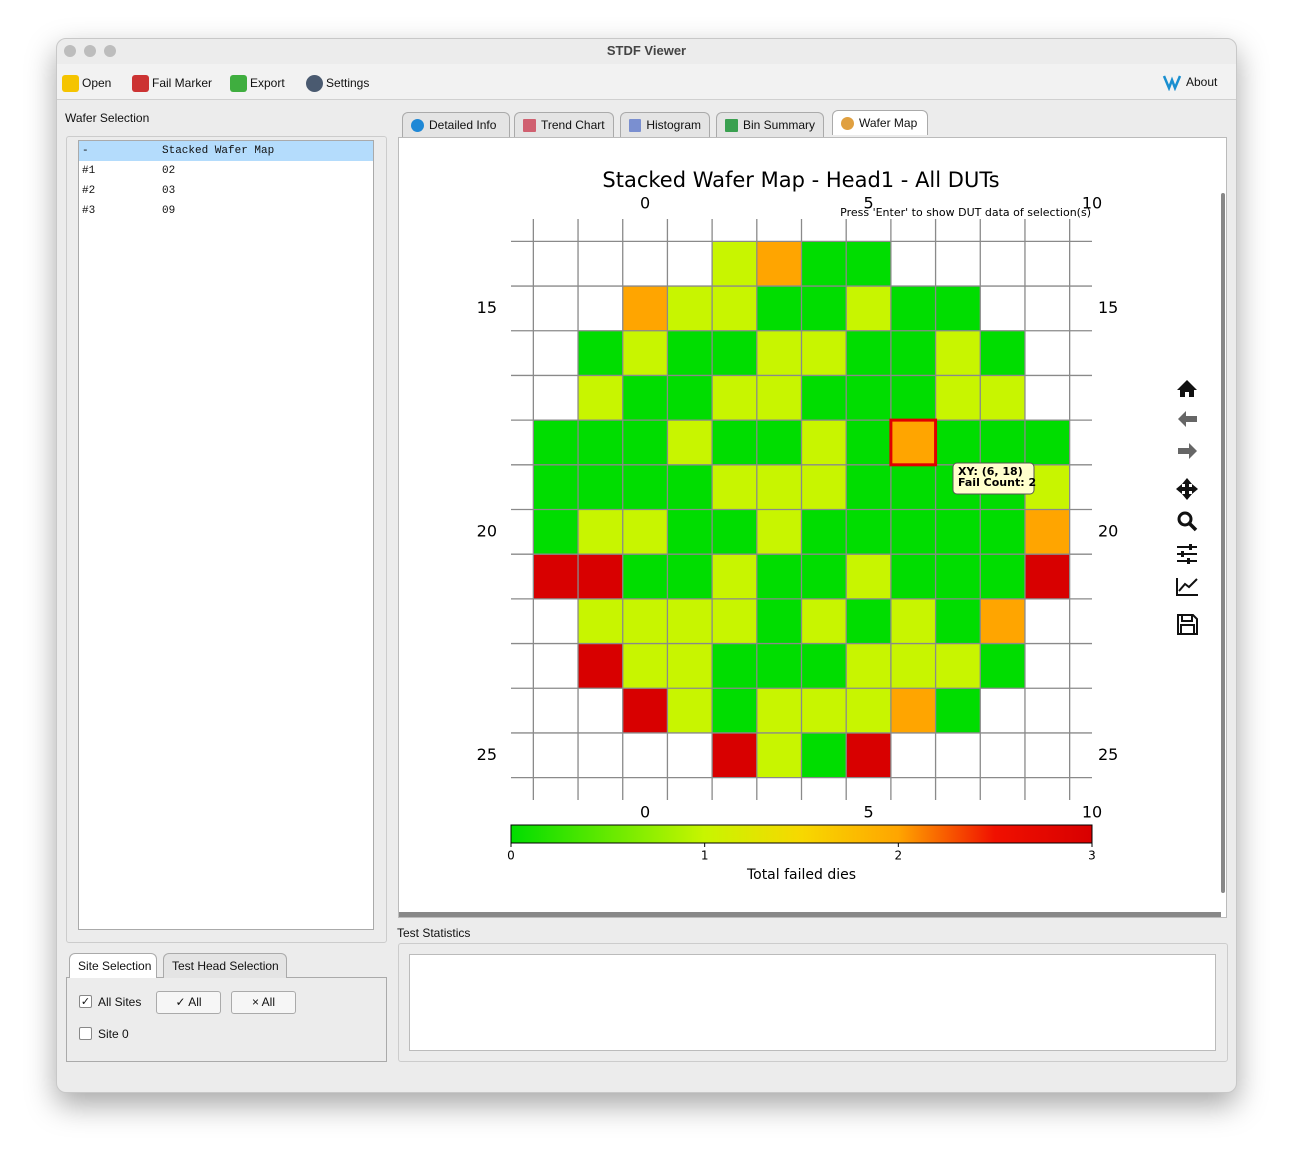 This screenshot has height=1168, width=1293. I want to click on toolbar-button: Fail Marker, so click(172, 83).